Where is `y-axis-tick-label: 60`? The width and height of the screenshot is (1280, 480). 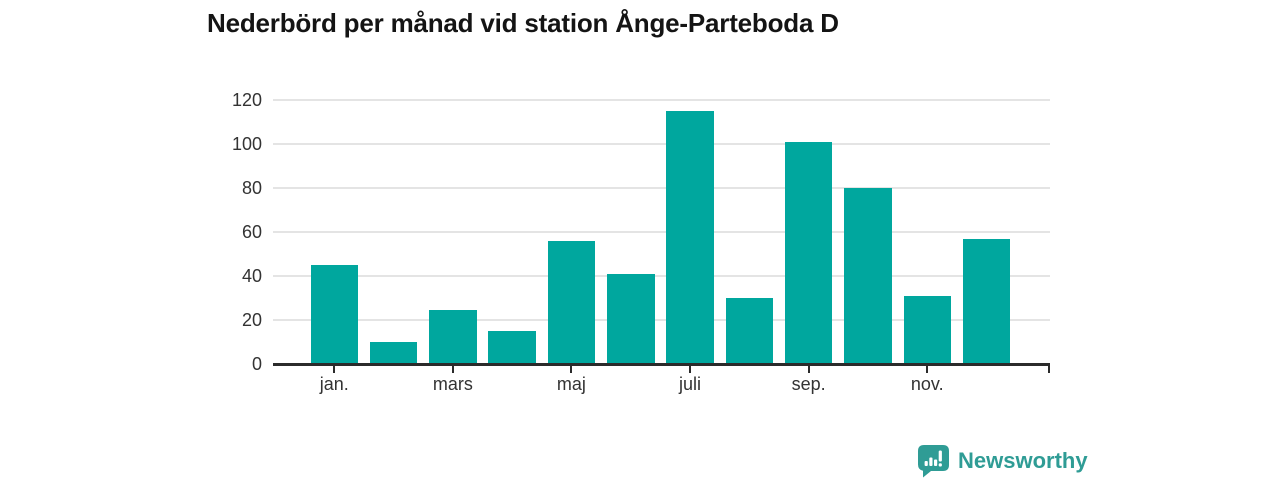 y-axis-tick-label: 60 is located at coordinates (251, 232).